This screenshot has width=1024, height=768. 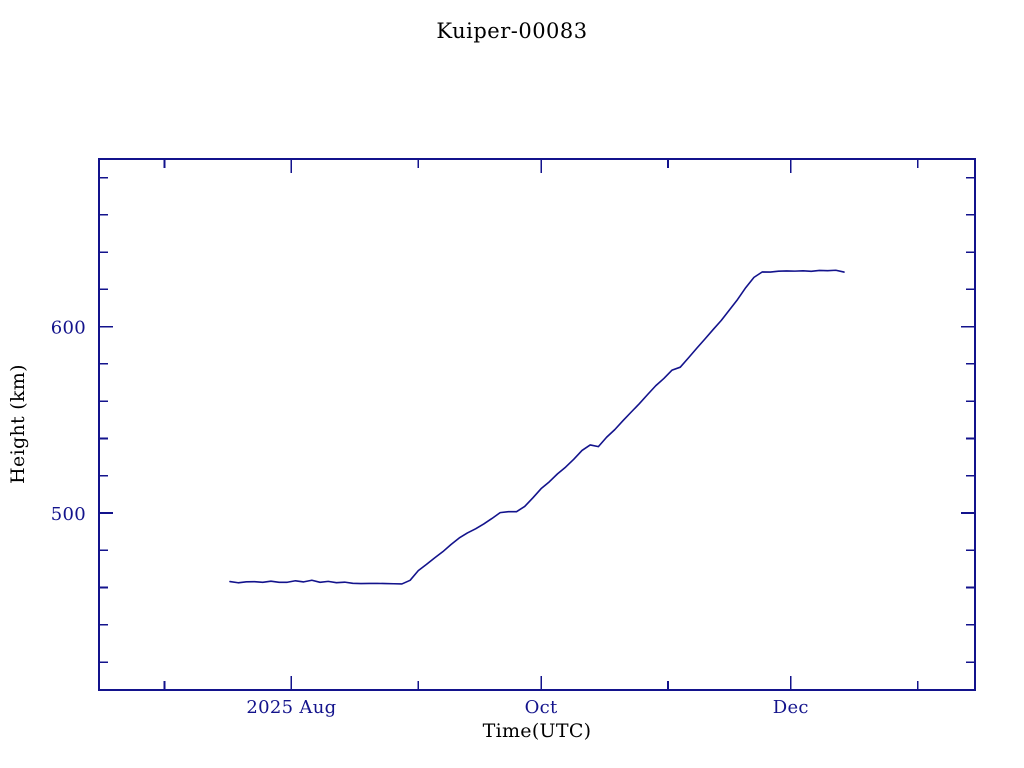 I want to click on x-axis-tick-labels: 2025 Aug Oct Dec, so click(x=527, y=707).